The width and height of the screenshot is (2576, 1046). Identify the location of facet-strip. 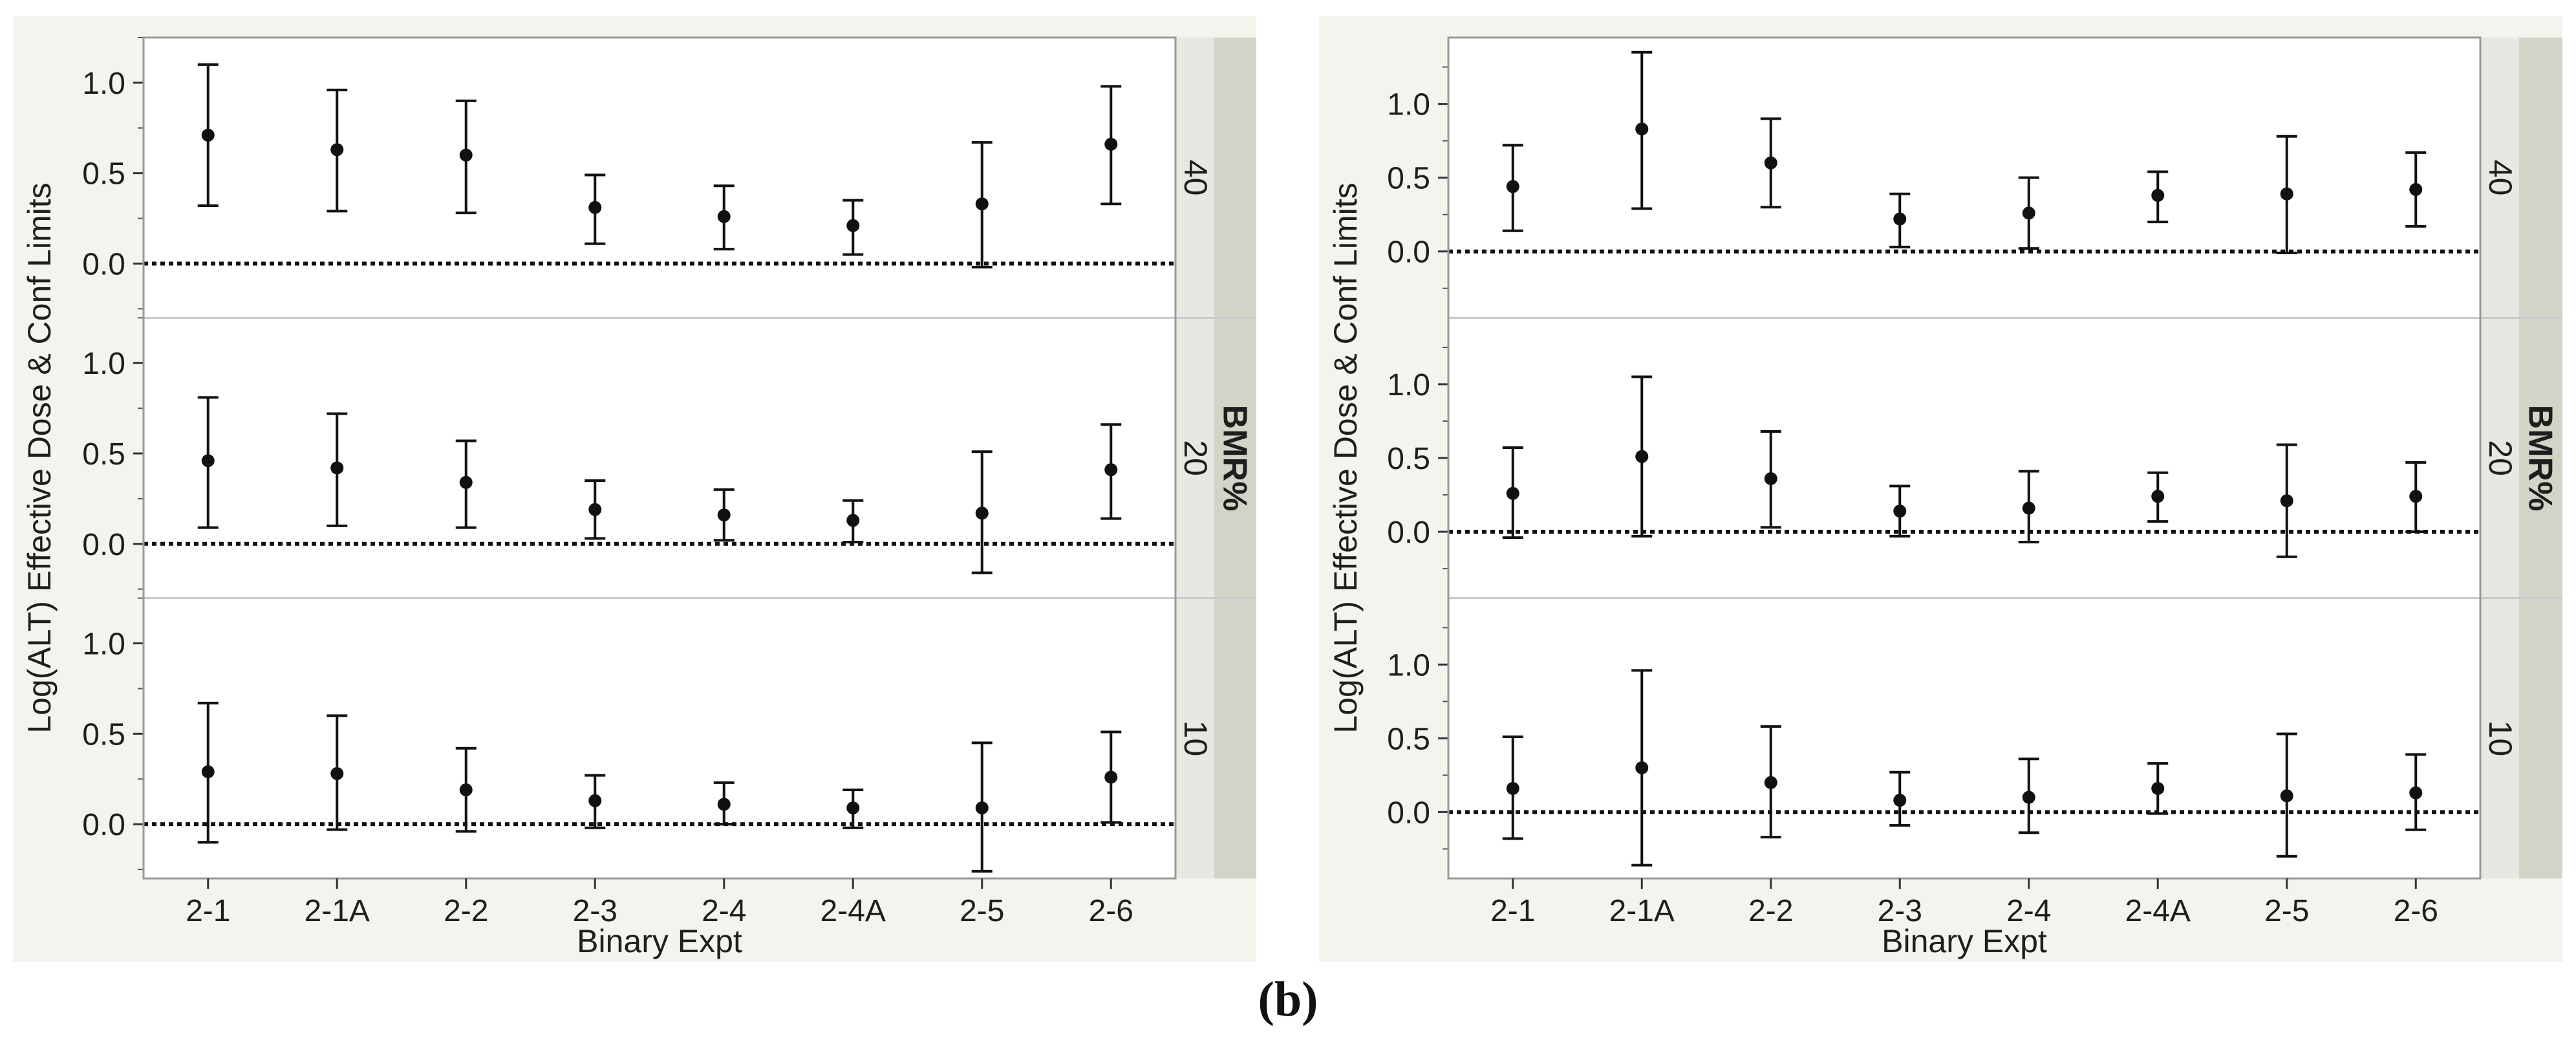
(2499, 458).